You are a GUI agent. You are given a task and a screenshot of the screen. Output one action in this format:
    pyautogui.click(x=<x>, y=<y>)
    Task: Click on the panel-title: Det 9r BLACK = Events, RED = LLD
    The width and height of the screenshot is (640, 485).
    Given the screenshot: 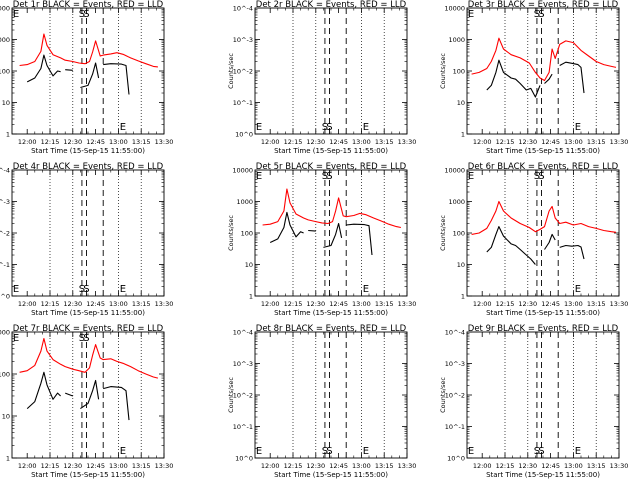 What is the action you would take?
    pyautogui.click(x=543, y=329)
    